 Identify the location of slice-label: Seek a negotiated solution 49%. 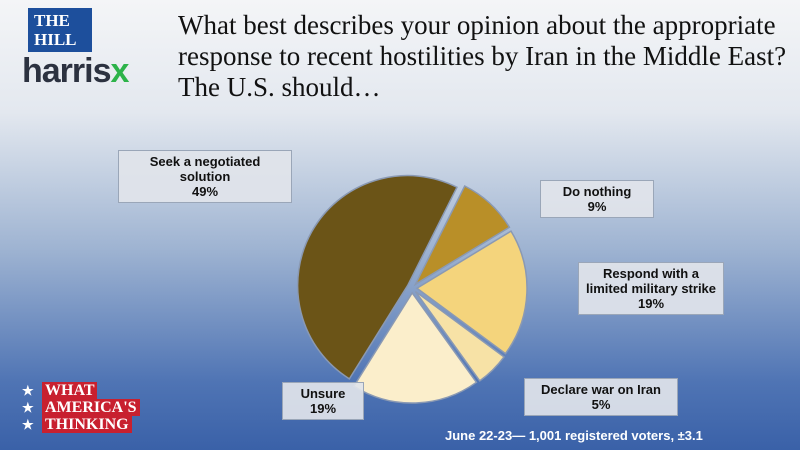
(205, 176).